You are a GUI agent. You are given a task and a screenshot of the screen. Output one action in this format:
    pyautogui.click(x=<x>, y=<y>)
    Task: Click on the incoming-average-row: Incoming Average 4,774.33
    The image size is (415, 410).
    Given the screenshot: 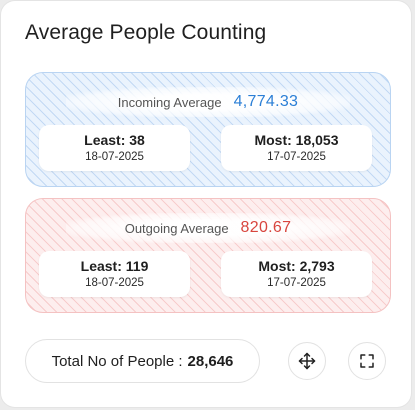 What is the action you would take?
    pyautogui.click(x=208, y=102)
    